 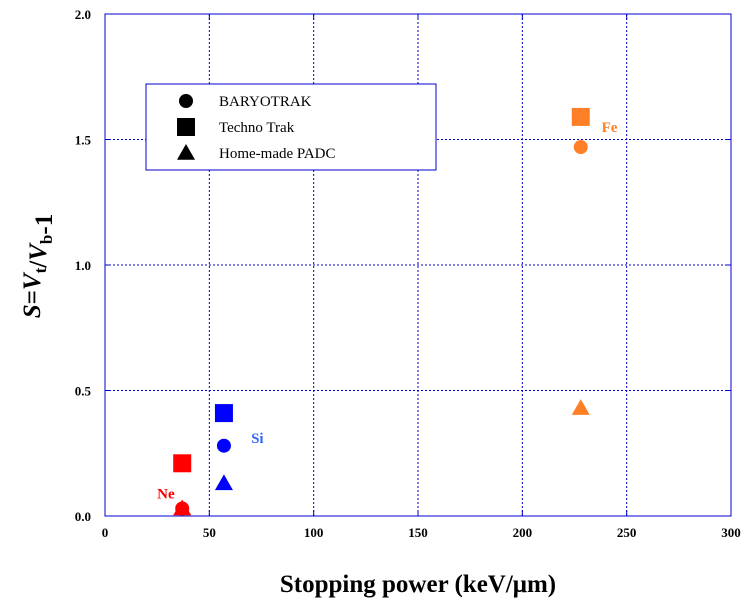 What do you see at coordinates (418, 584) in the screenshot?
I see `x-axis-title: Stopping power (keV/μm)` at bounding box center [418, 584].